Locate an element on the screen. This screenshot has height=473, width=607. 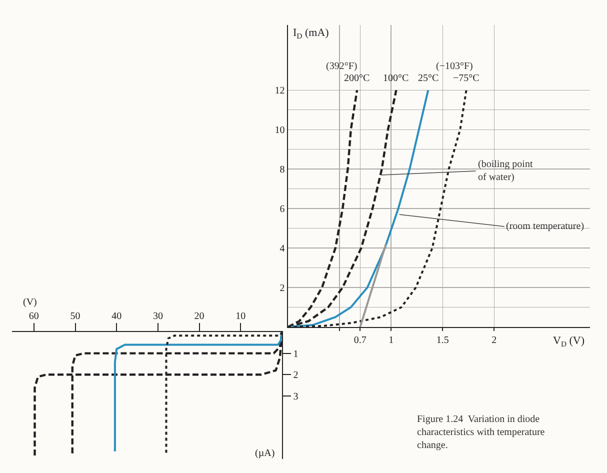
annotation: (room temperature) is located at coordinates (545, 226).